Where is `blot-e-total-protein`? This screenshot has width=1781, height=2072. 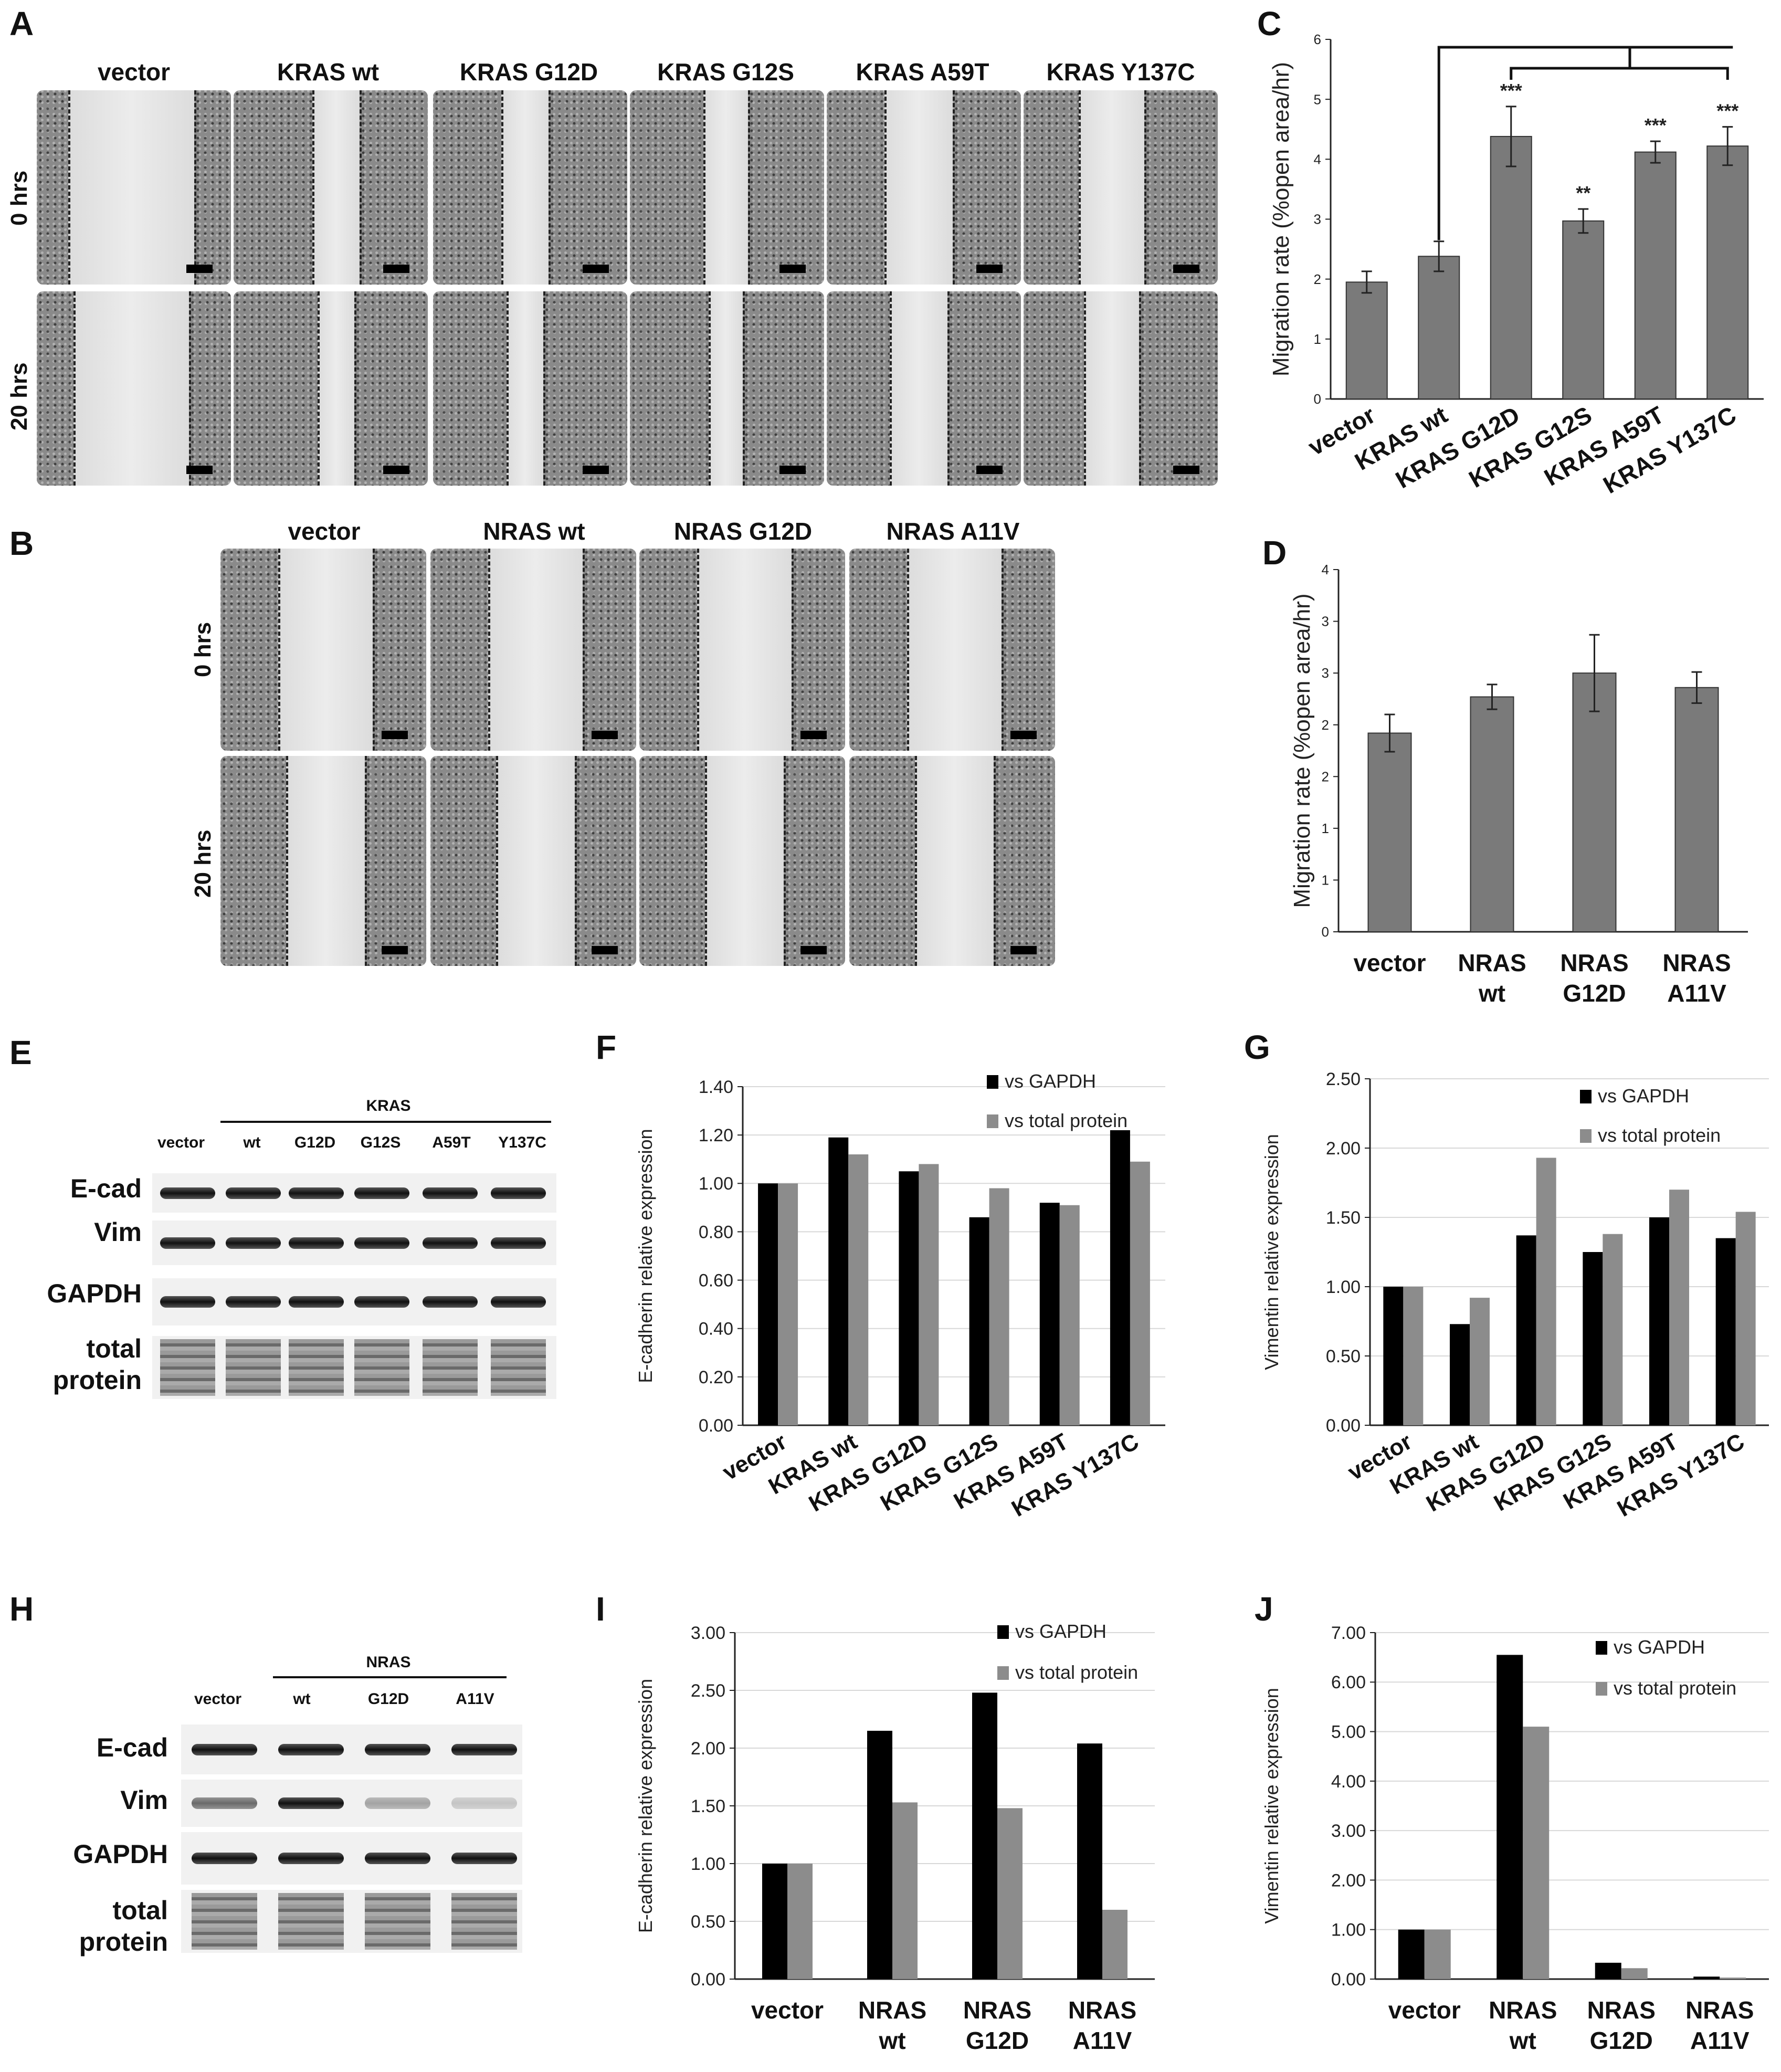 blot-e-total-protein is located at coordinates (354, 1367).